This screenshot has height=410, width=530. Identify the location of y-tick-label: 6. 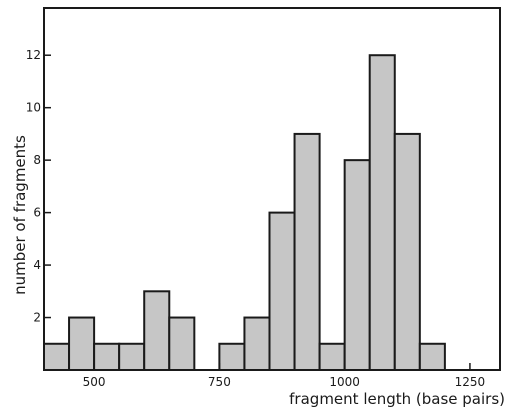
(37, 213).